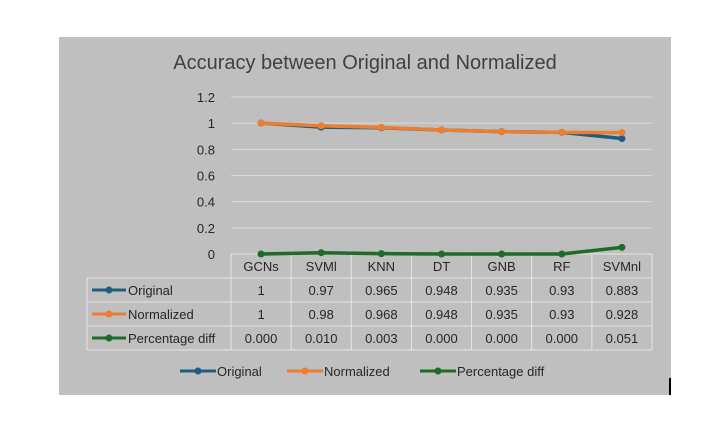 This screenshot has width=712, height=423. I want to click on y-tick-label: 0.2, so click(206, 228).